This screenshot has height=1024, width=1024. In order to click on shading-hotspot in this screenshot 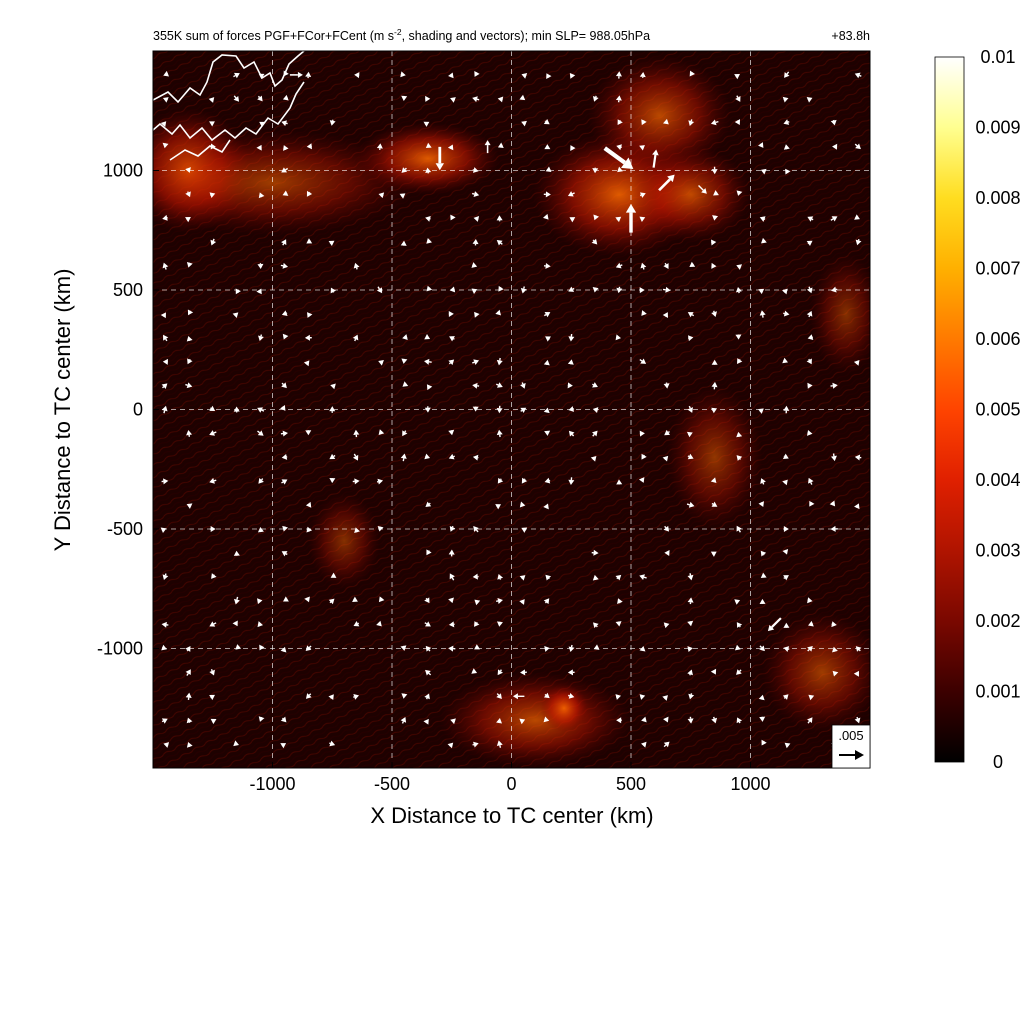, I will do `click(714, 457)`.